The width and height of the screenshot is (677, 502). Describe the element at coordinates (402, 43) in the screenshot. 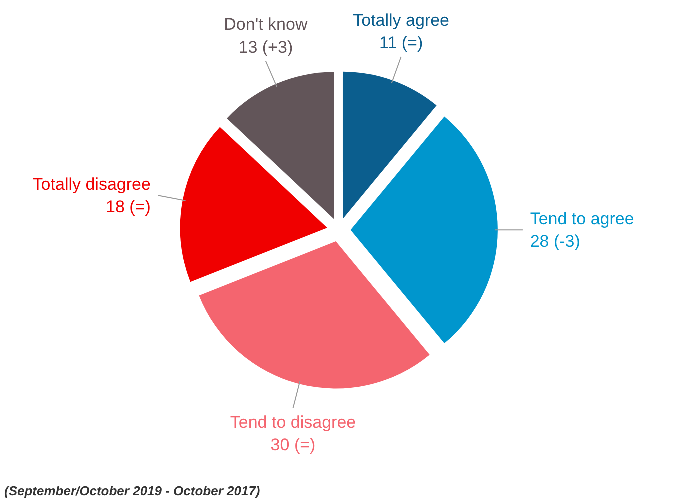

I see `data-label: 11 (=)` at that location.